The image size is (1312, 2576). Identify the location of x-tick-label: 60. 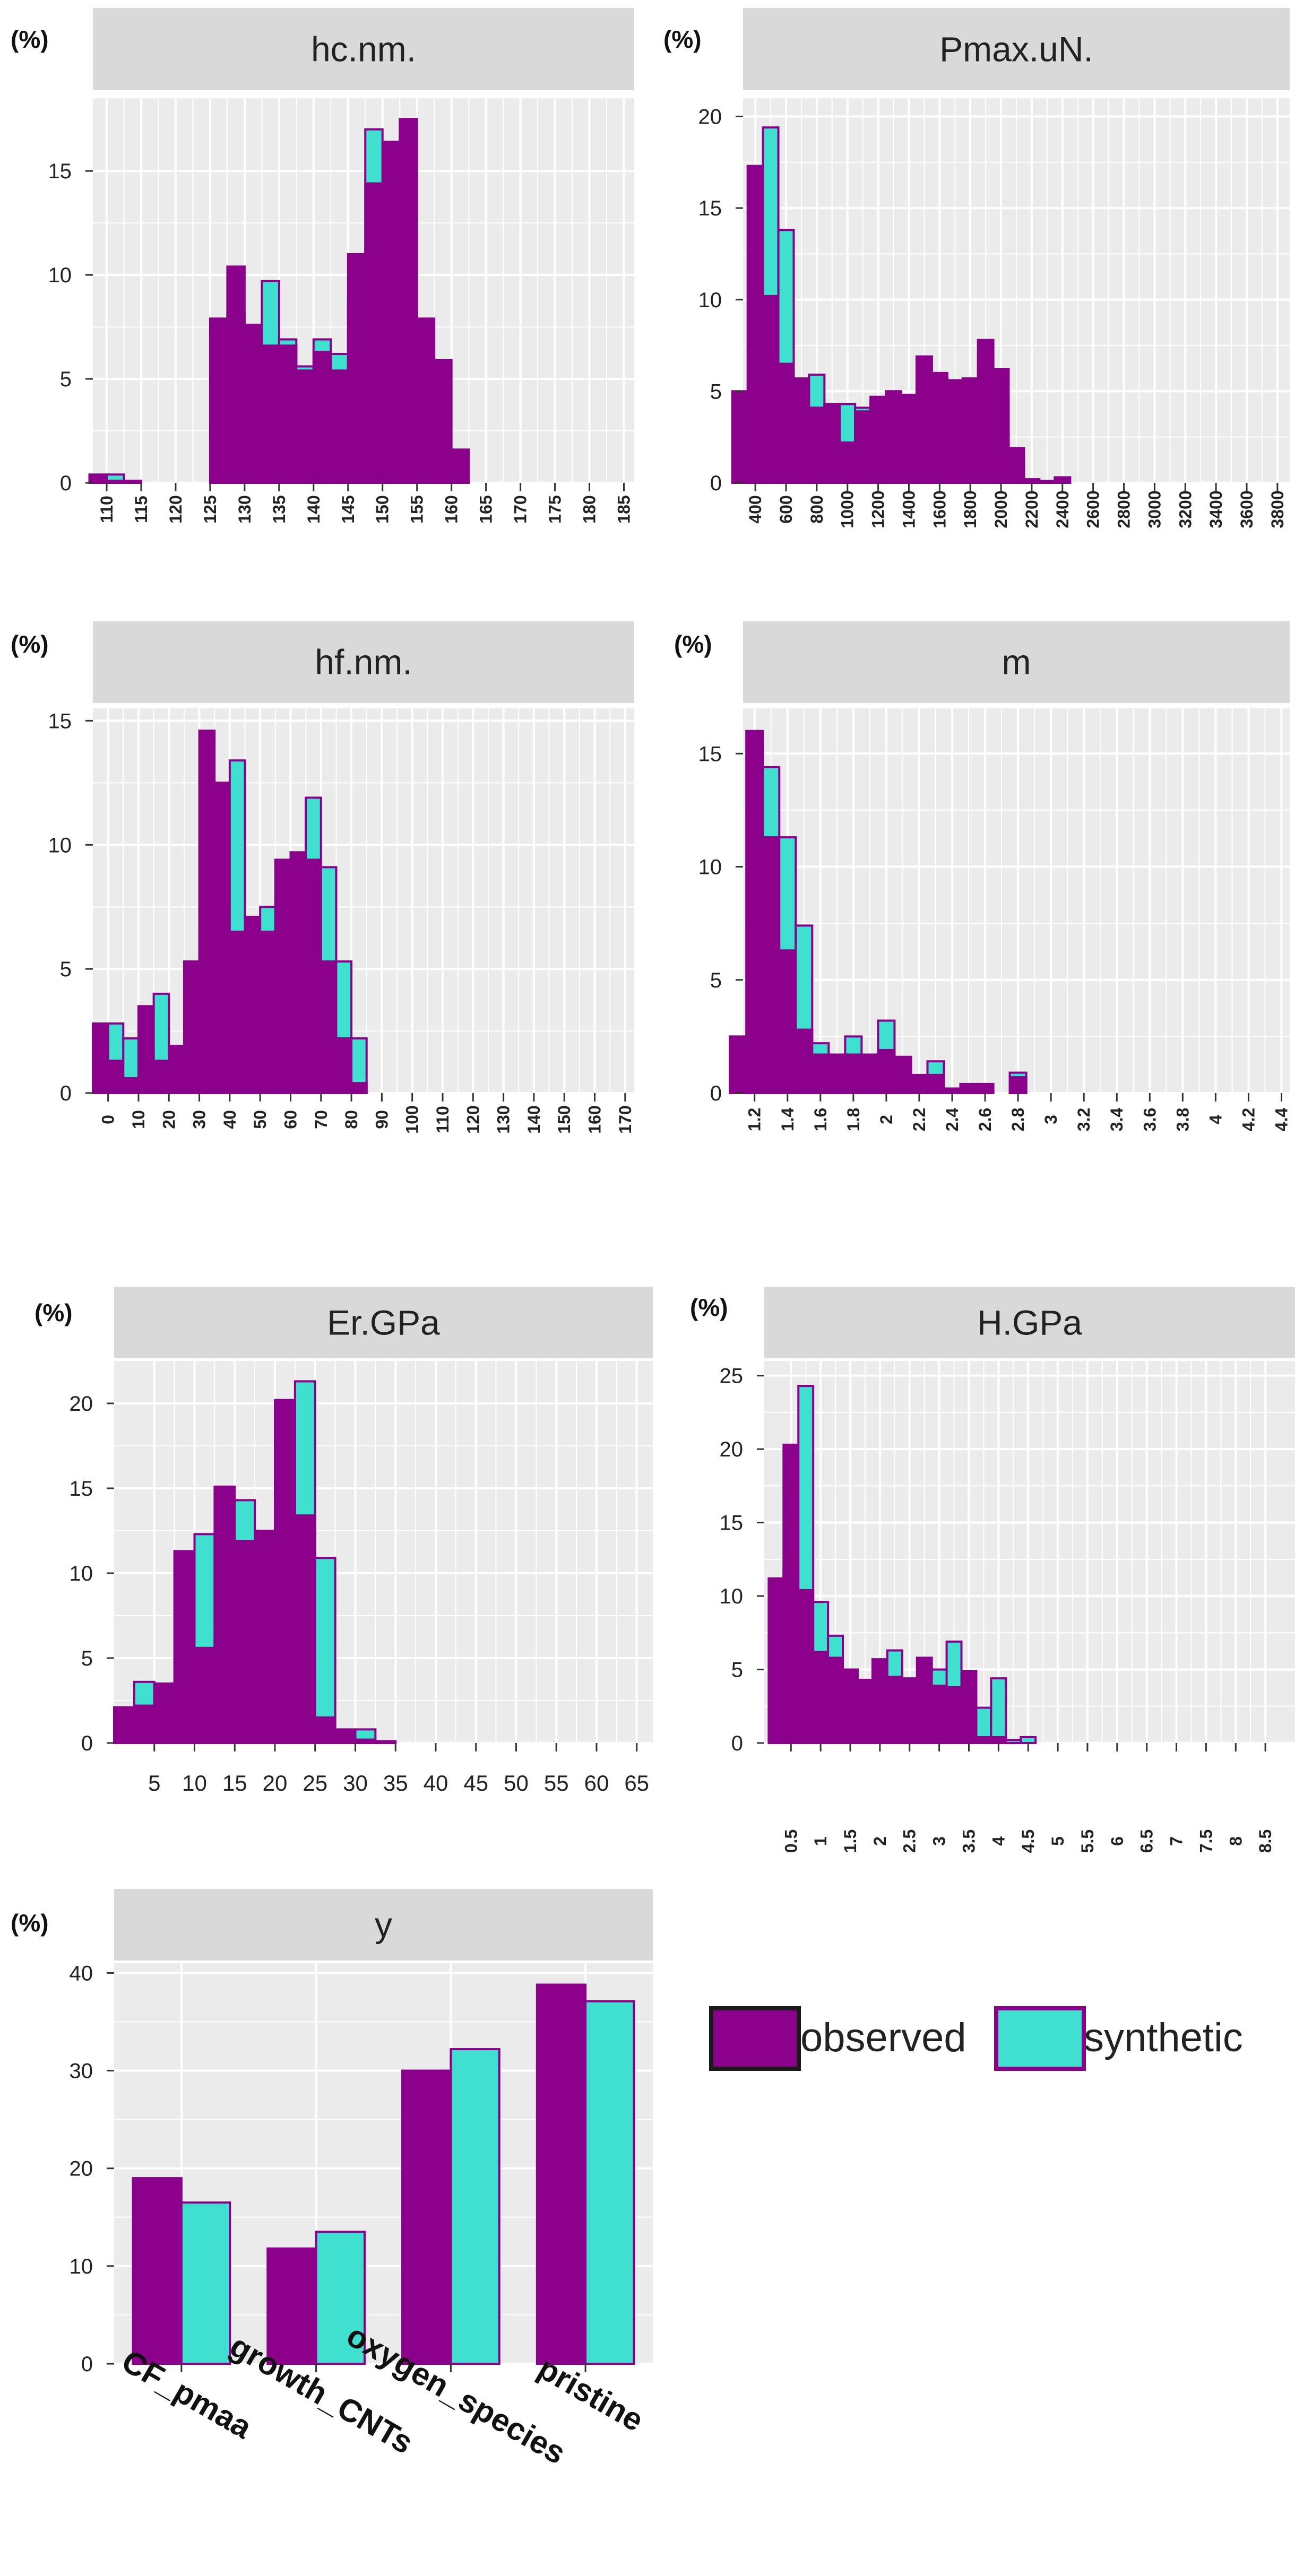
(596, 1783).